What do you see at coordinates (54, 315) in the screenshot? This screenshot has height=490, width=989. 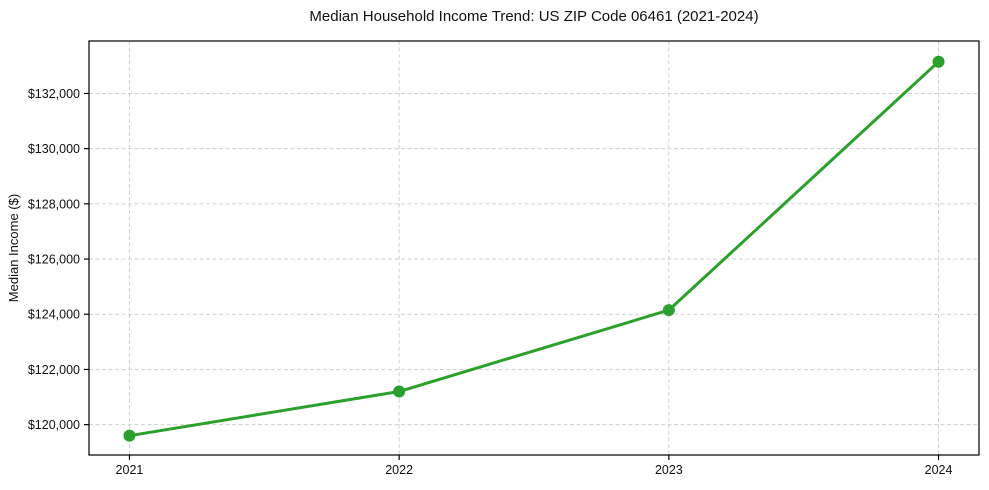 I see `y-tick-label-124000: $124,000` at bounding box center [54, 315].